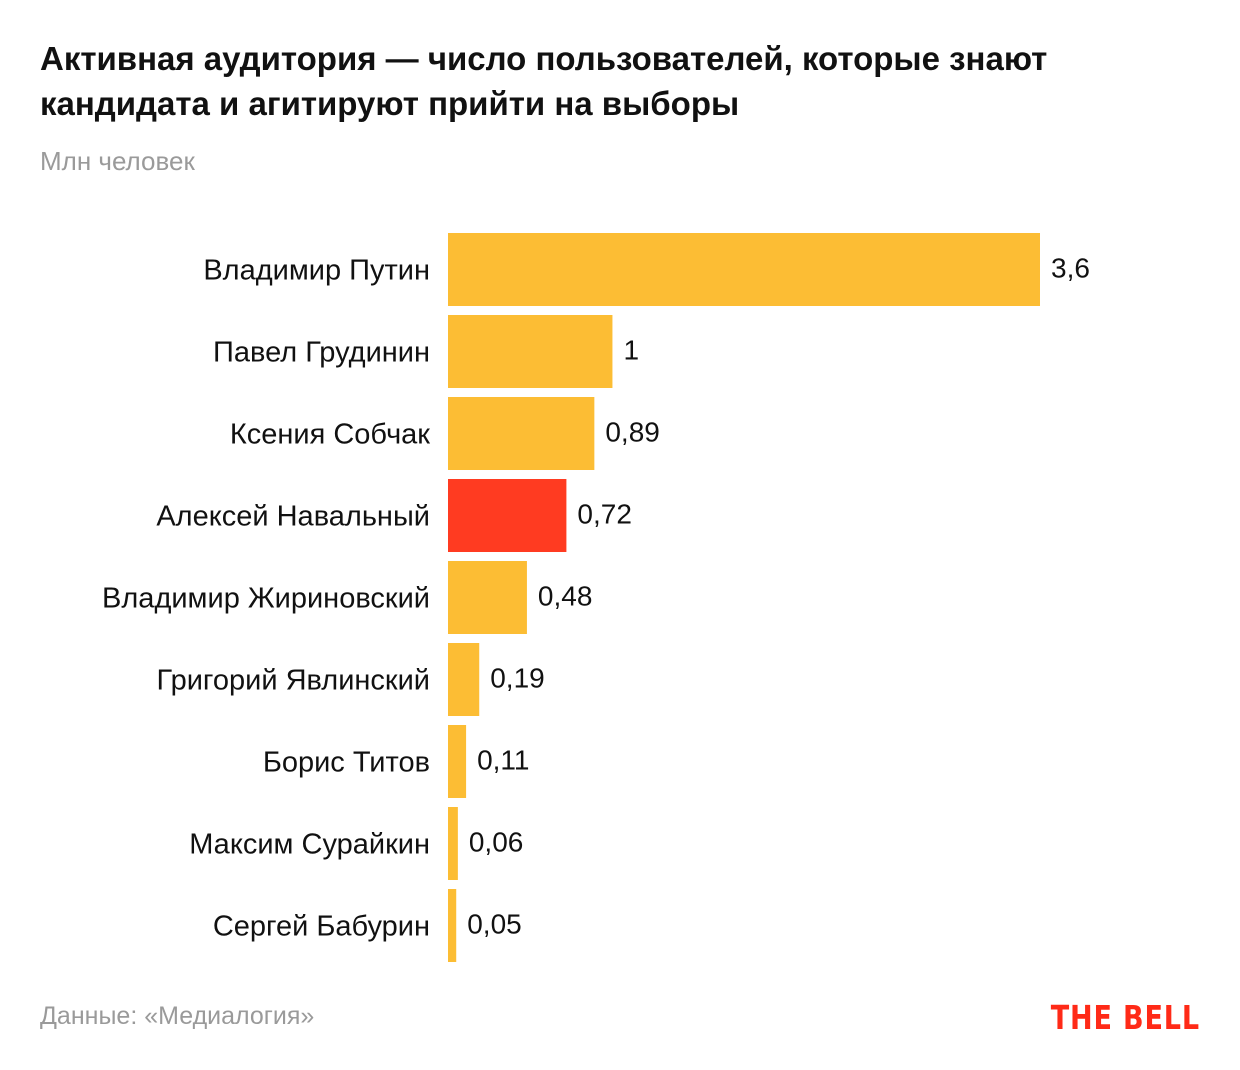 This screenshot has width=1240, height=1070. What do you see at coordinates (517, 678) in the screenshot?
I see `value-label: 0,19` at bounding box center [517, 678].